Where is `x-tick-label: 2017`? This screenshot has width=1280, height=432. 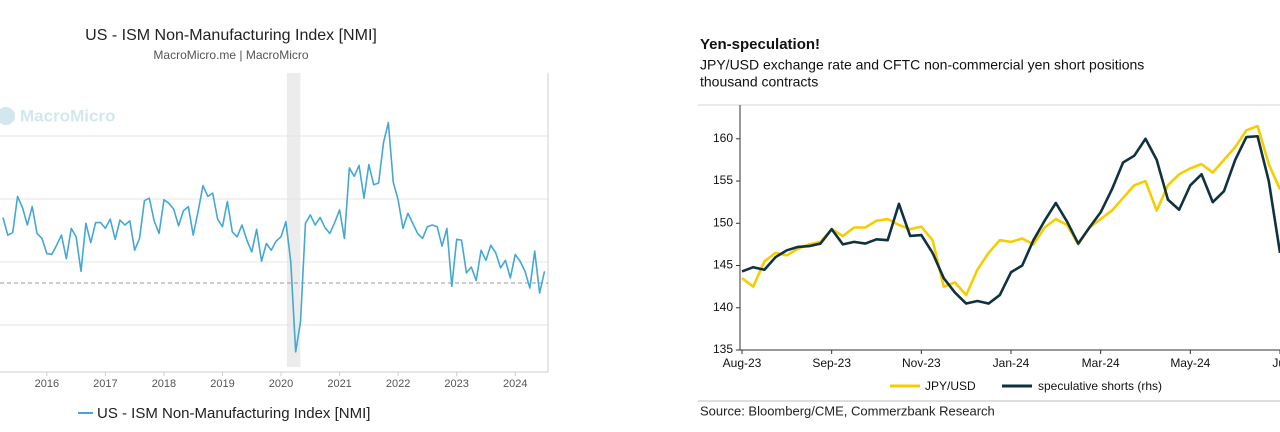 x-tick-label: 2017 is located at coordinates (105, 384).